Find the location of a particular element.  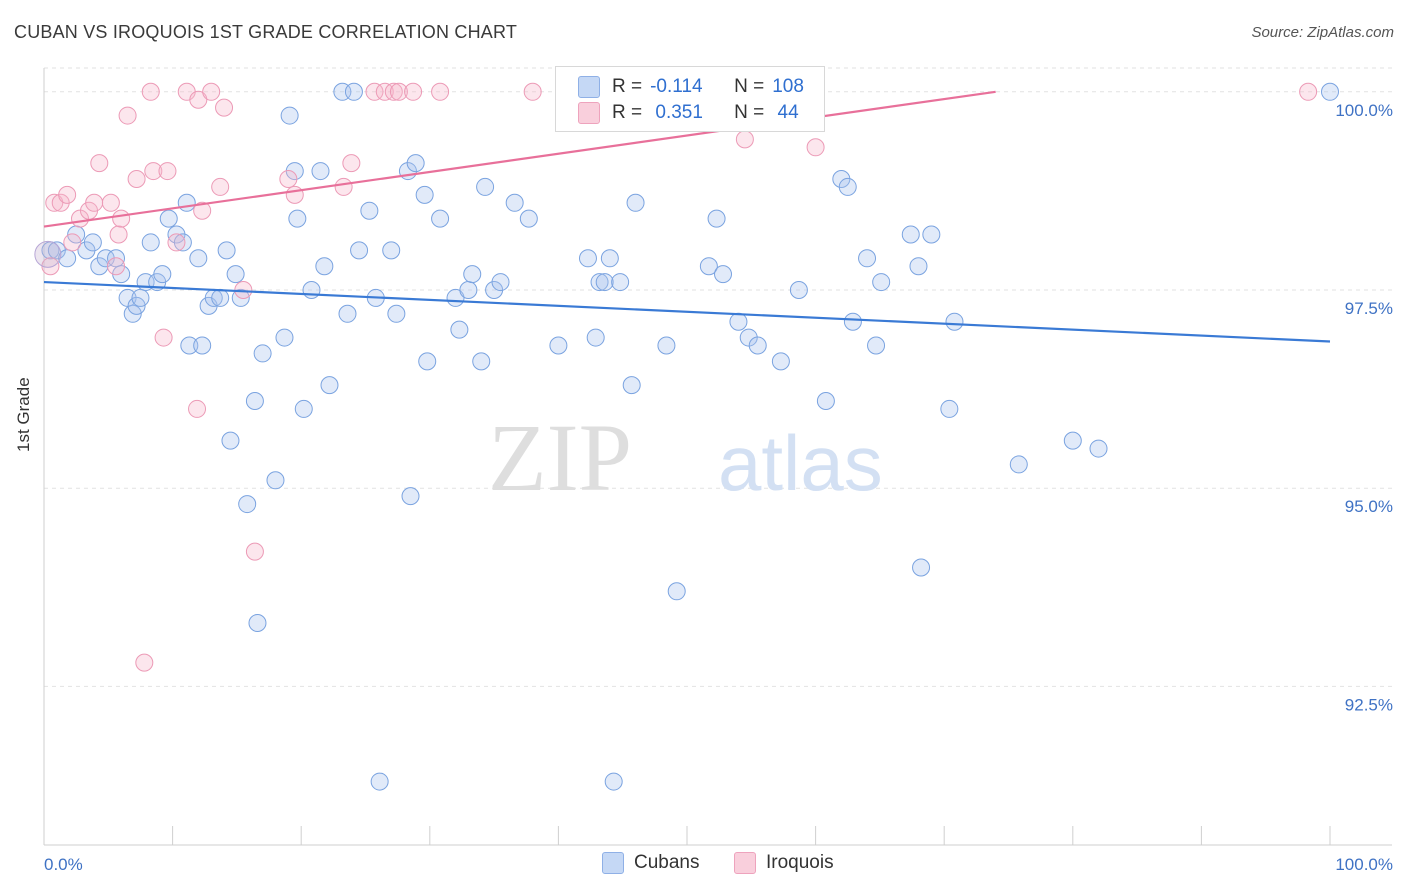

series-label-iroquois: Iroquois is located at coordinates (800, 862).